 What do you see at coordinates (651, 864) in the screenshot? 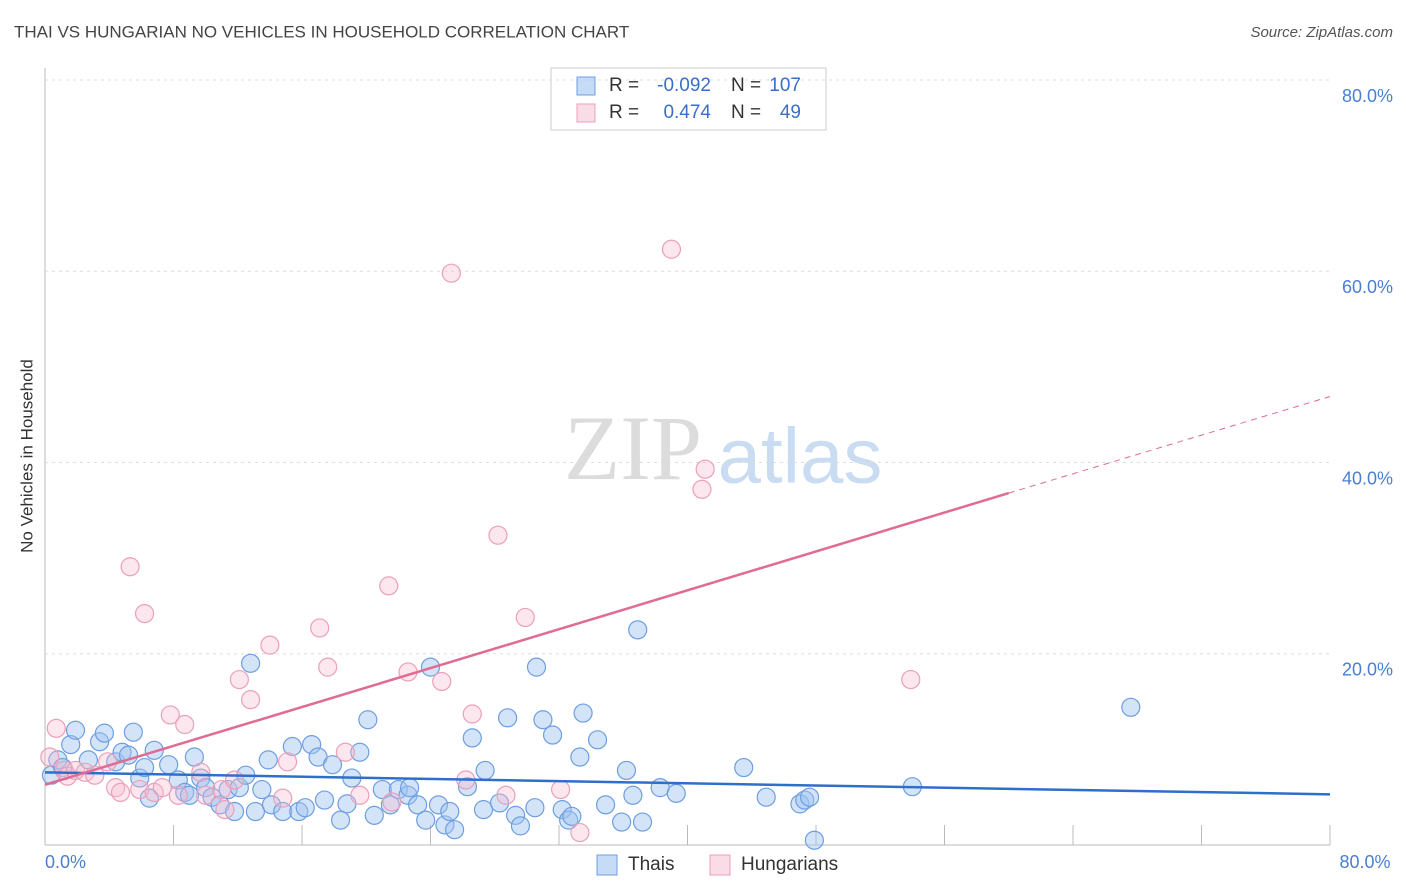
I see `legend-label: Thais` at bounding box center [651, 864].